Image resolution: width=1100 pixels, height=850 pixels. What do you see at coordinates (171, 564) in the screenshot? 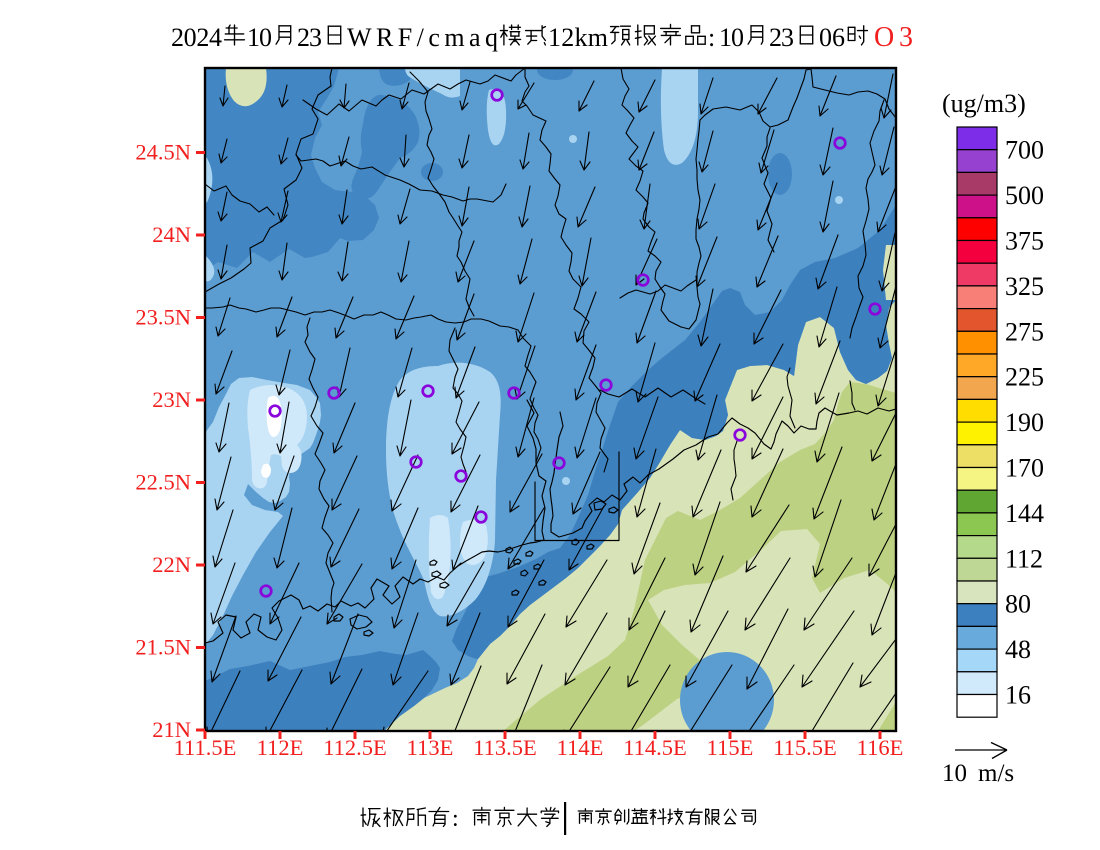
I see `svg-text: 22N` at bounding box center [171, 564].